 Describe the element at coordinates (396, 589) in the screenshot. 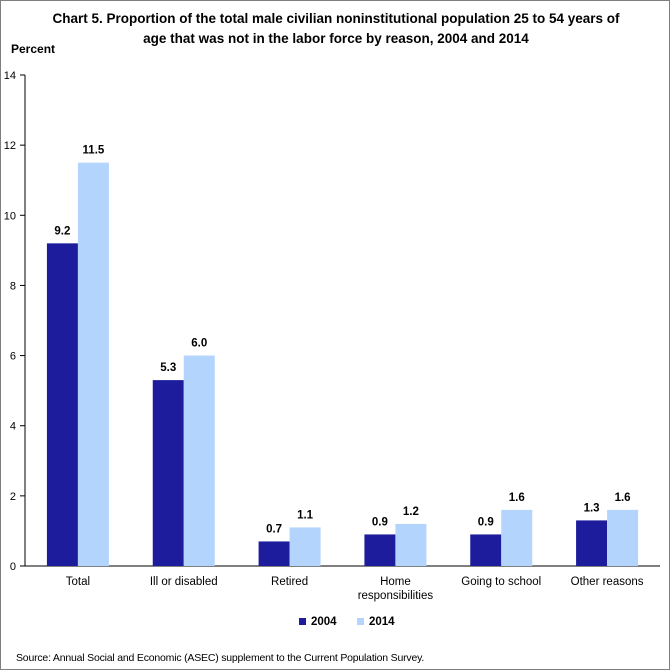

I see `x-tick-label: Home responsibilities` at that location.